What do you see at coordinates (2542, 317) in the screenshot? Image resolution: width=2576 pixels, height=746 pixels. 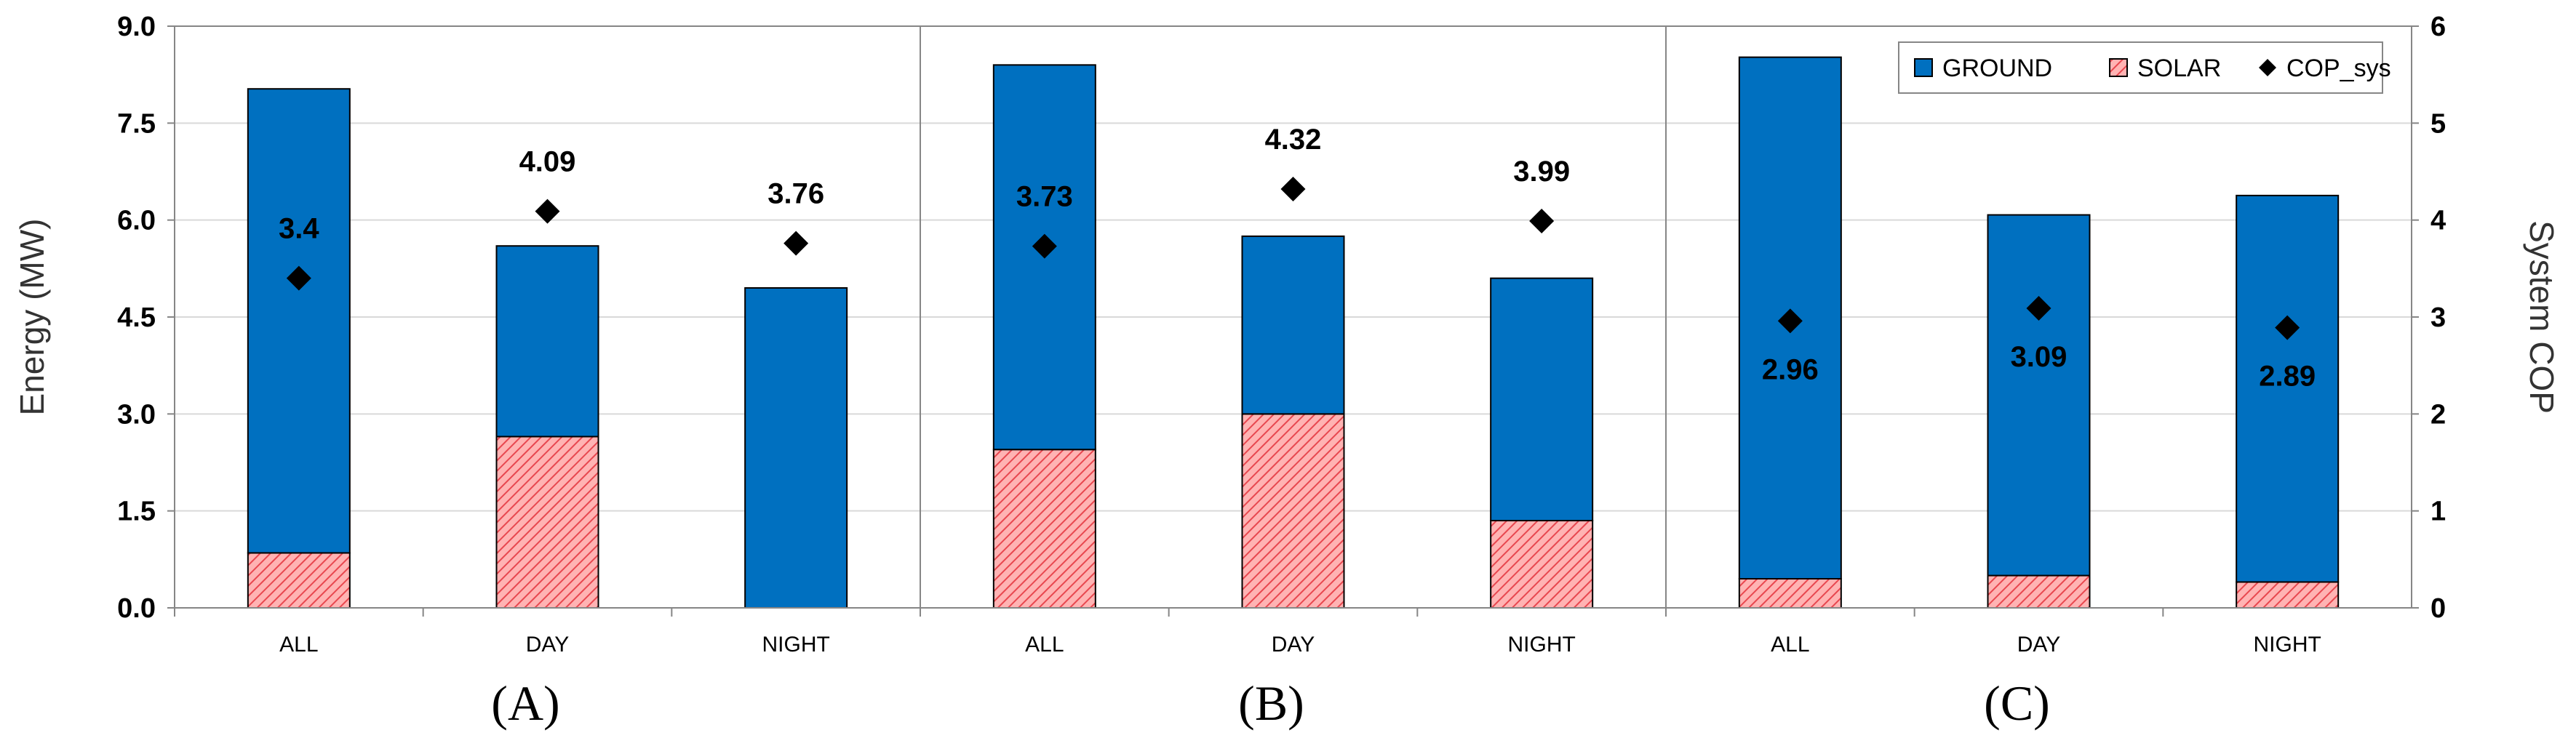 I see `y2-axis-title: System COP` at bounding box center [2542, 317].